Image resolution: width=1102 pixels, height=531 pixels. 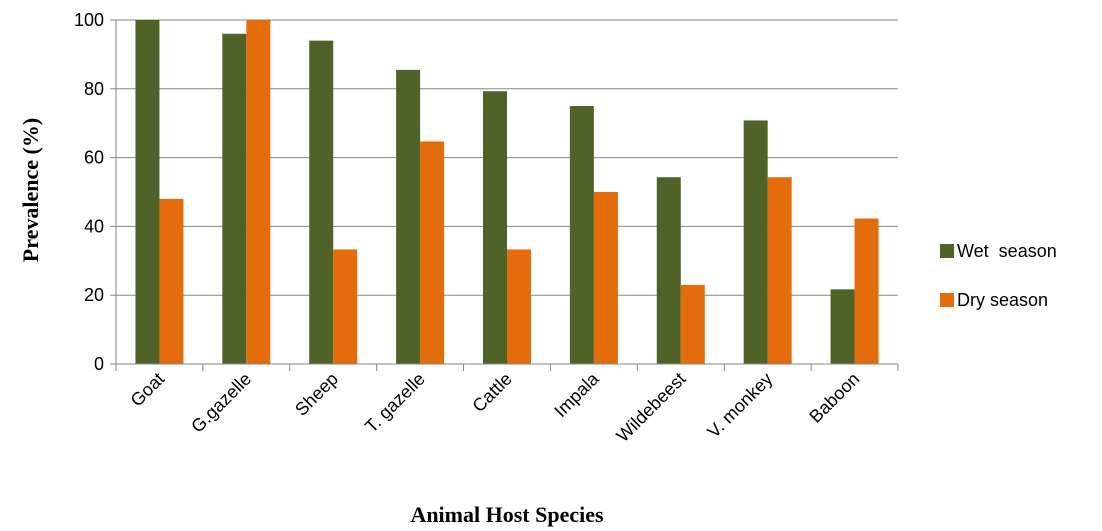 I want to click on legend: Wet season Dry season, so click(x=998, y=275).